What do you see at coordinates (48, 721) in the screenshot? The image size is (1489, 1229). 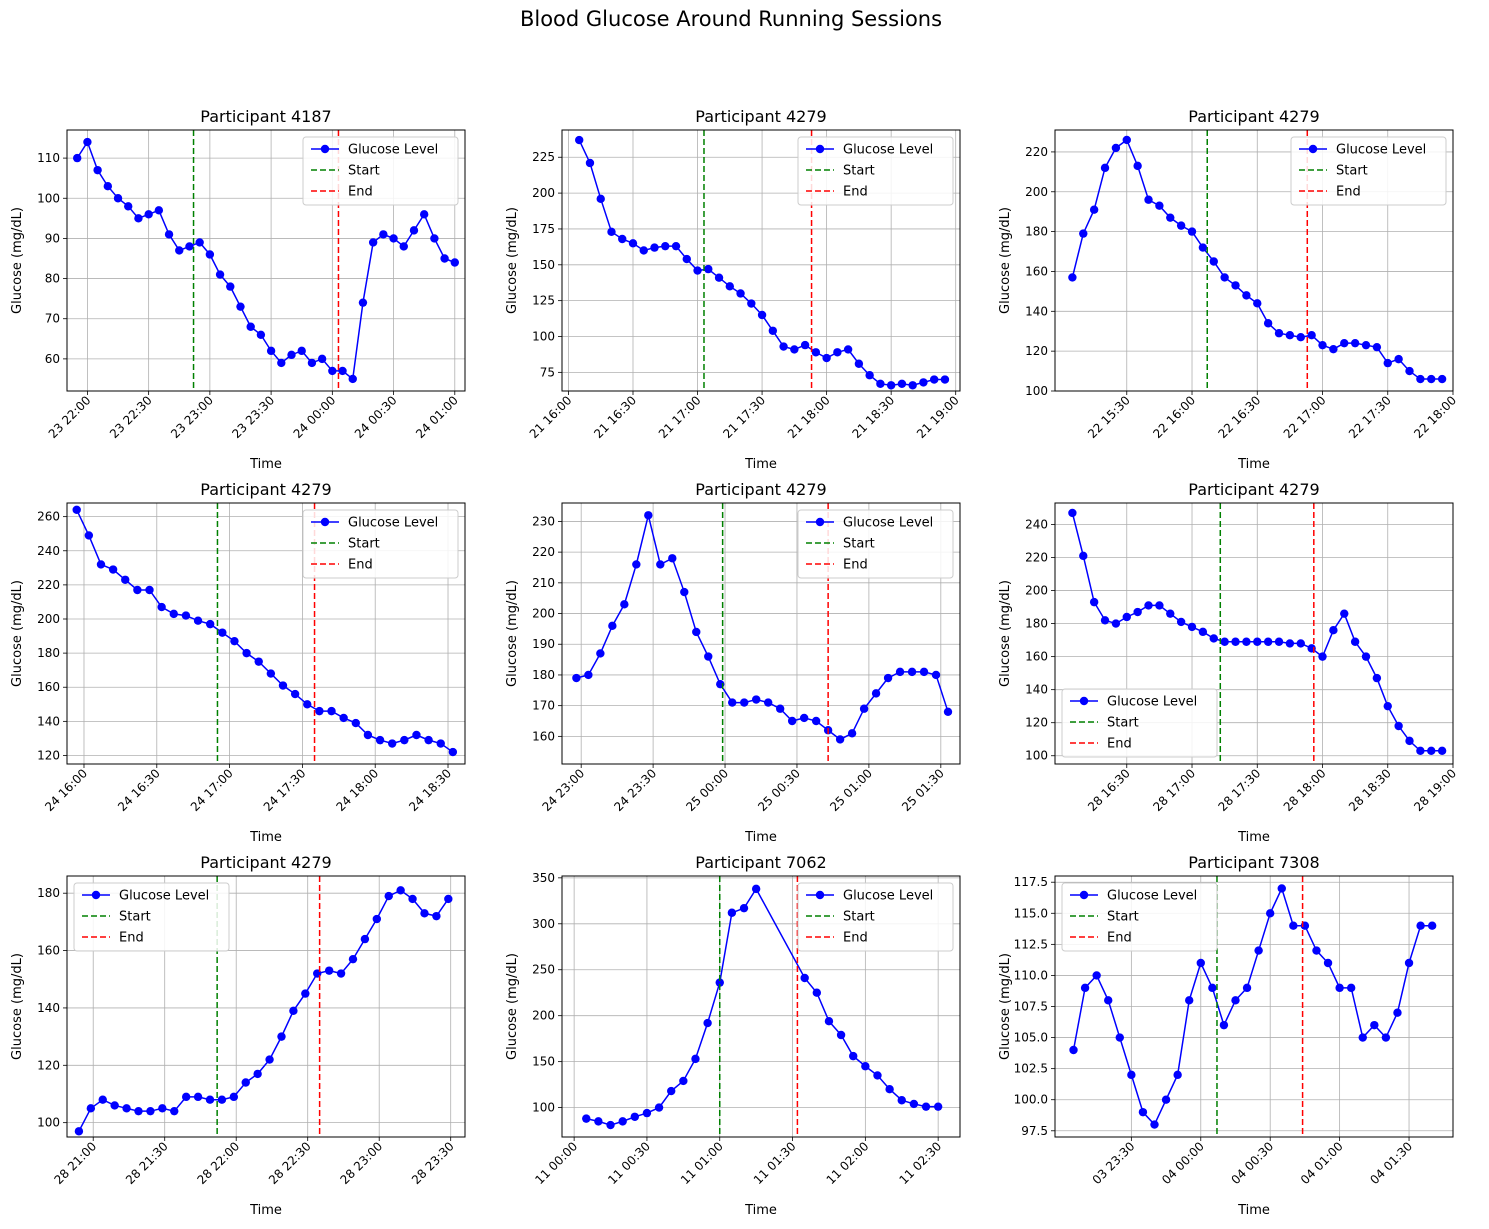 I see `y-tick-label: 140` at bounding box center [48, 721].